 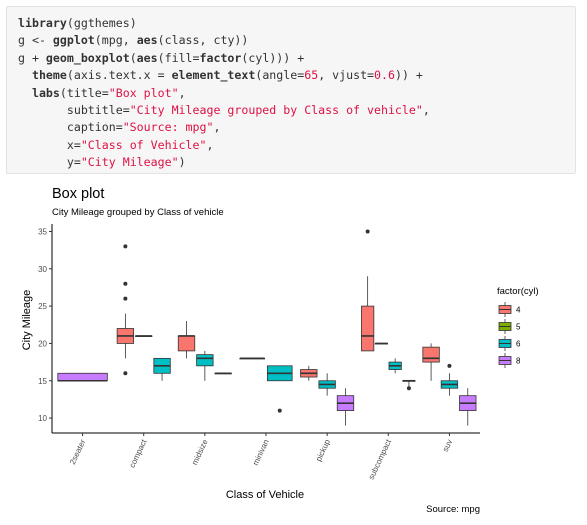 I want to click on y-axis-label: City Mileage, so click(x=27, y=320).